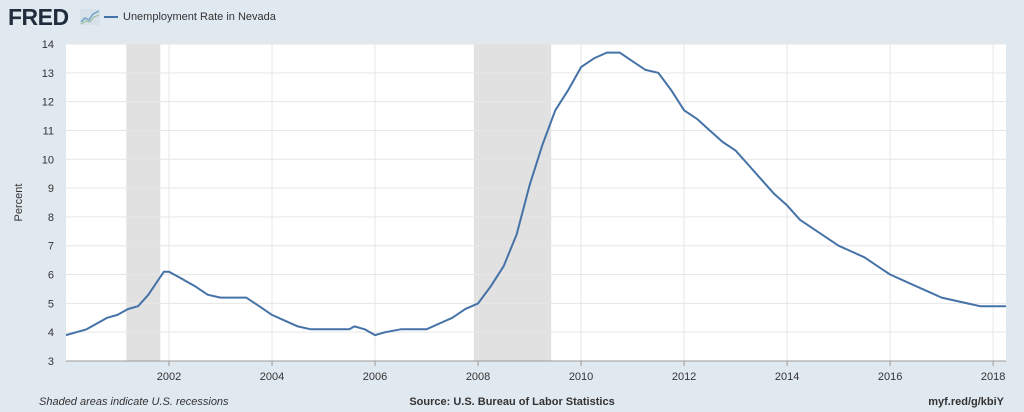 Image resolution: width=1024 pixels, height=412 pixels. What do you see at coordinates (684, 377) in the screenshot?
I see `x-tick-label: 2012` at bounding box center [684, 377].